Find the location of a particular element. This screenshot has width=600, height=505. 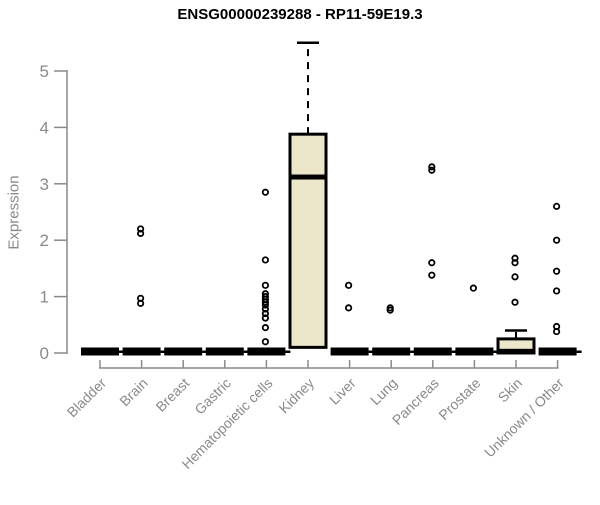

x-tick-label: Unknown / Other is located at coordinates (524, 418).